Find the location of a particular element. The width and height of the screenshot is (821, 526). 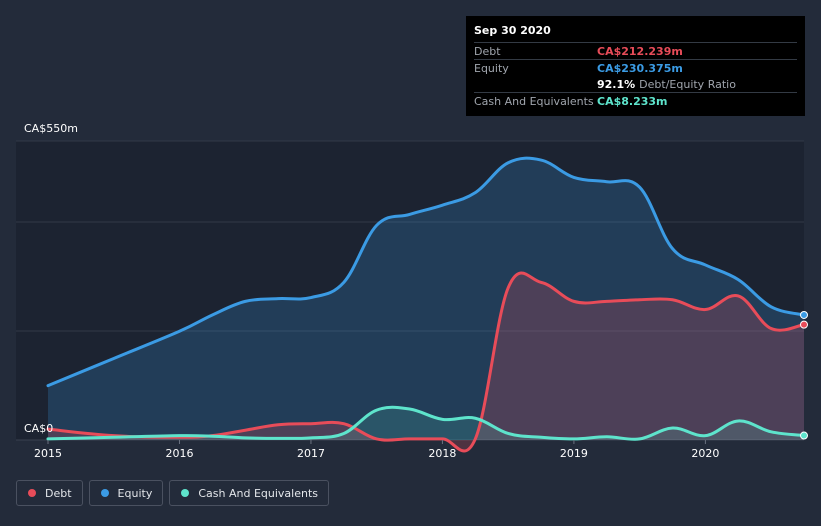

tooltip-row-cash: Cash And Equivalents CA$8.233m is located at coordinates (635, 100).